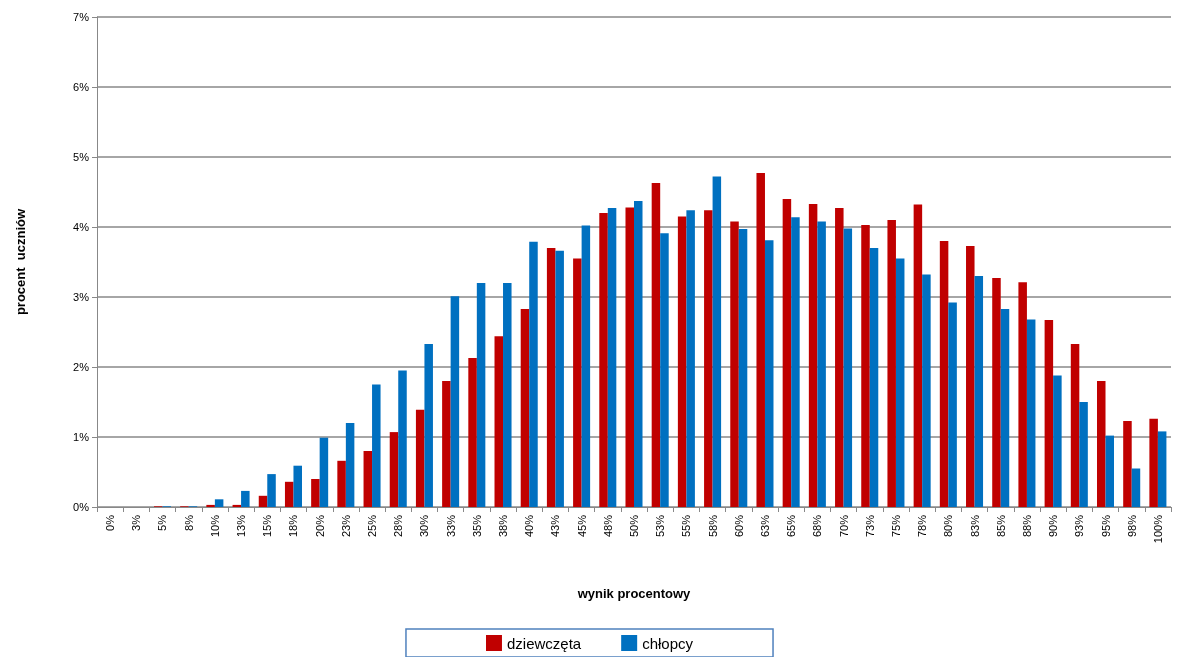 The image size is (1179, 657). Describe the element at coordinates (791, 526) in the screenshot. I see `x-tick-label: 65%` at that location.